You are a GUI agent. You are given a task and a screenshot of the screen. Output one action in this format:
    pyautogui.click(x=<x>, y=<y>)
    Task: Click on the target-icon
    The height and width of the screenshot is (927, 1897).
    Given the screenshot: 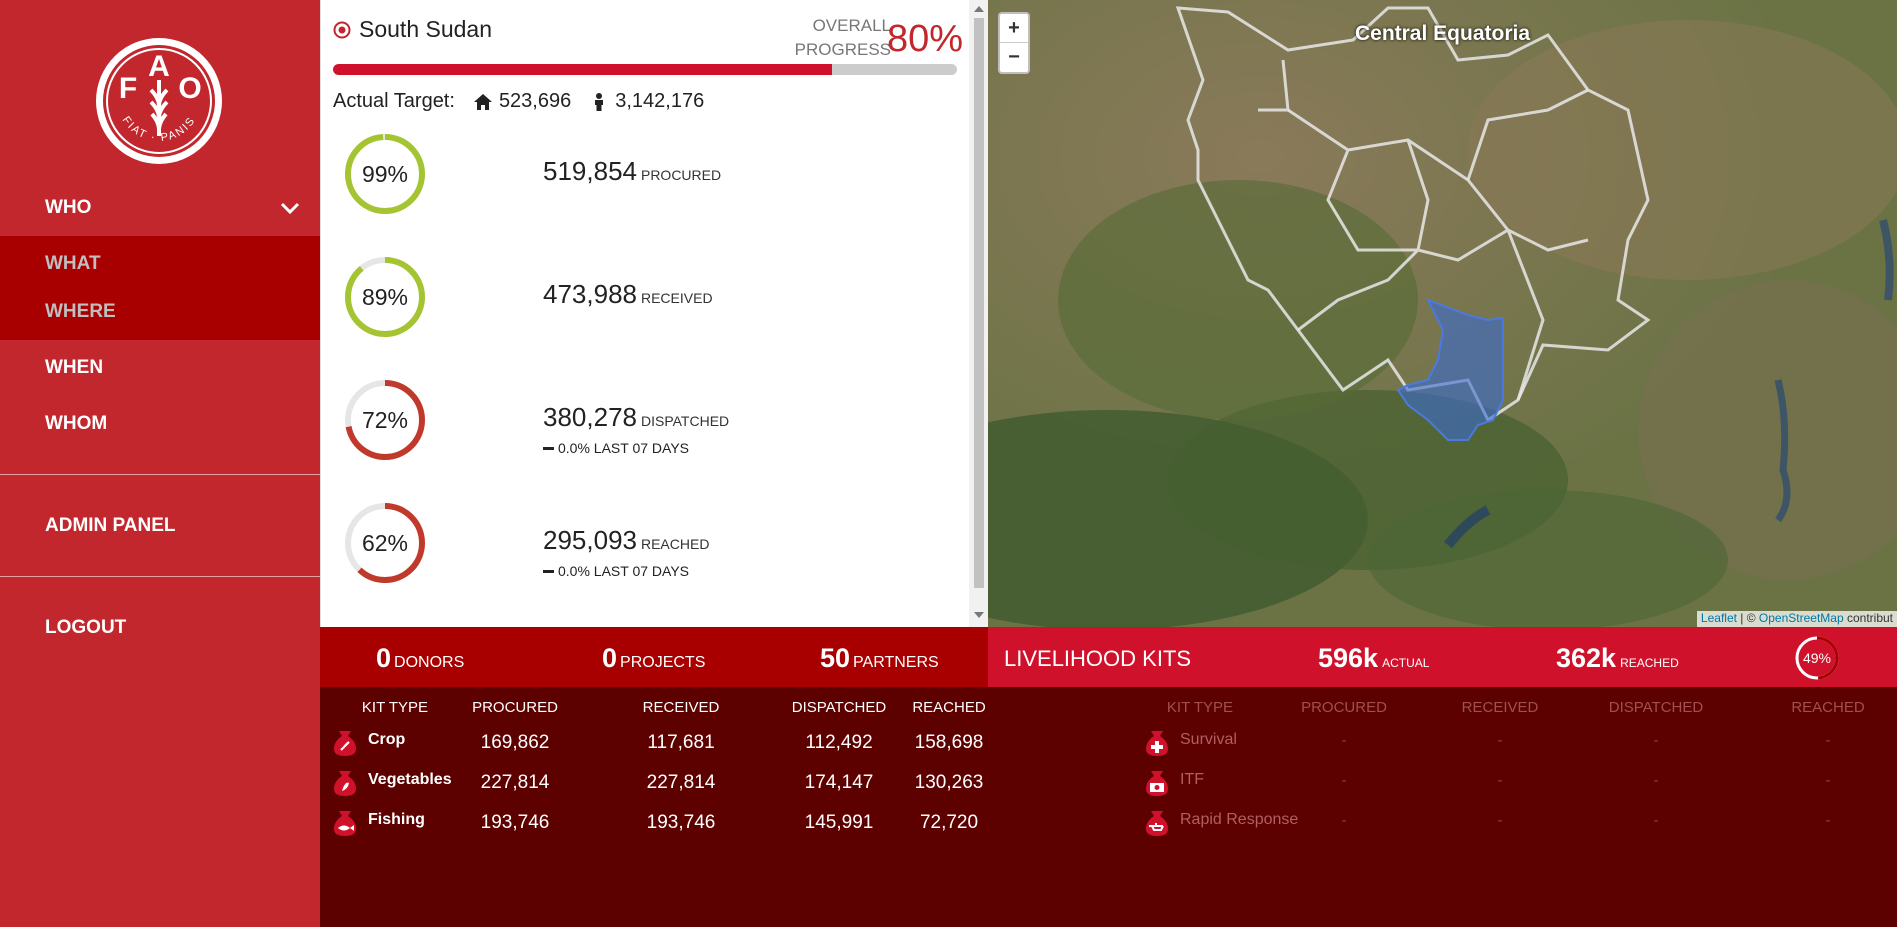 What is the action you would take?
    pyautogui.click(x=342, y=29)
    